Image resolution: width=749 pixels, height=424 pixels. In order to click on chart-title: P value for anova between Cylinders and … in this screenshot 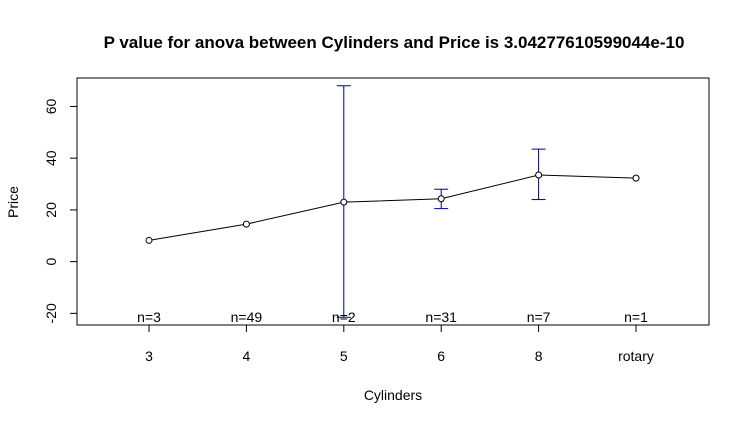, I will do `click(394, 42)`.